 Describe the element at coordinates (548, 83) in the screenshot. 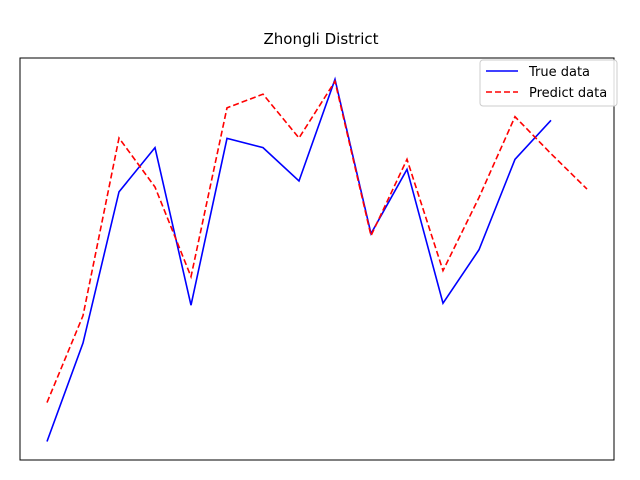

I see `legend: True data Predict data` at that location.